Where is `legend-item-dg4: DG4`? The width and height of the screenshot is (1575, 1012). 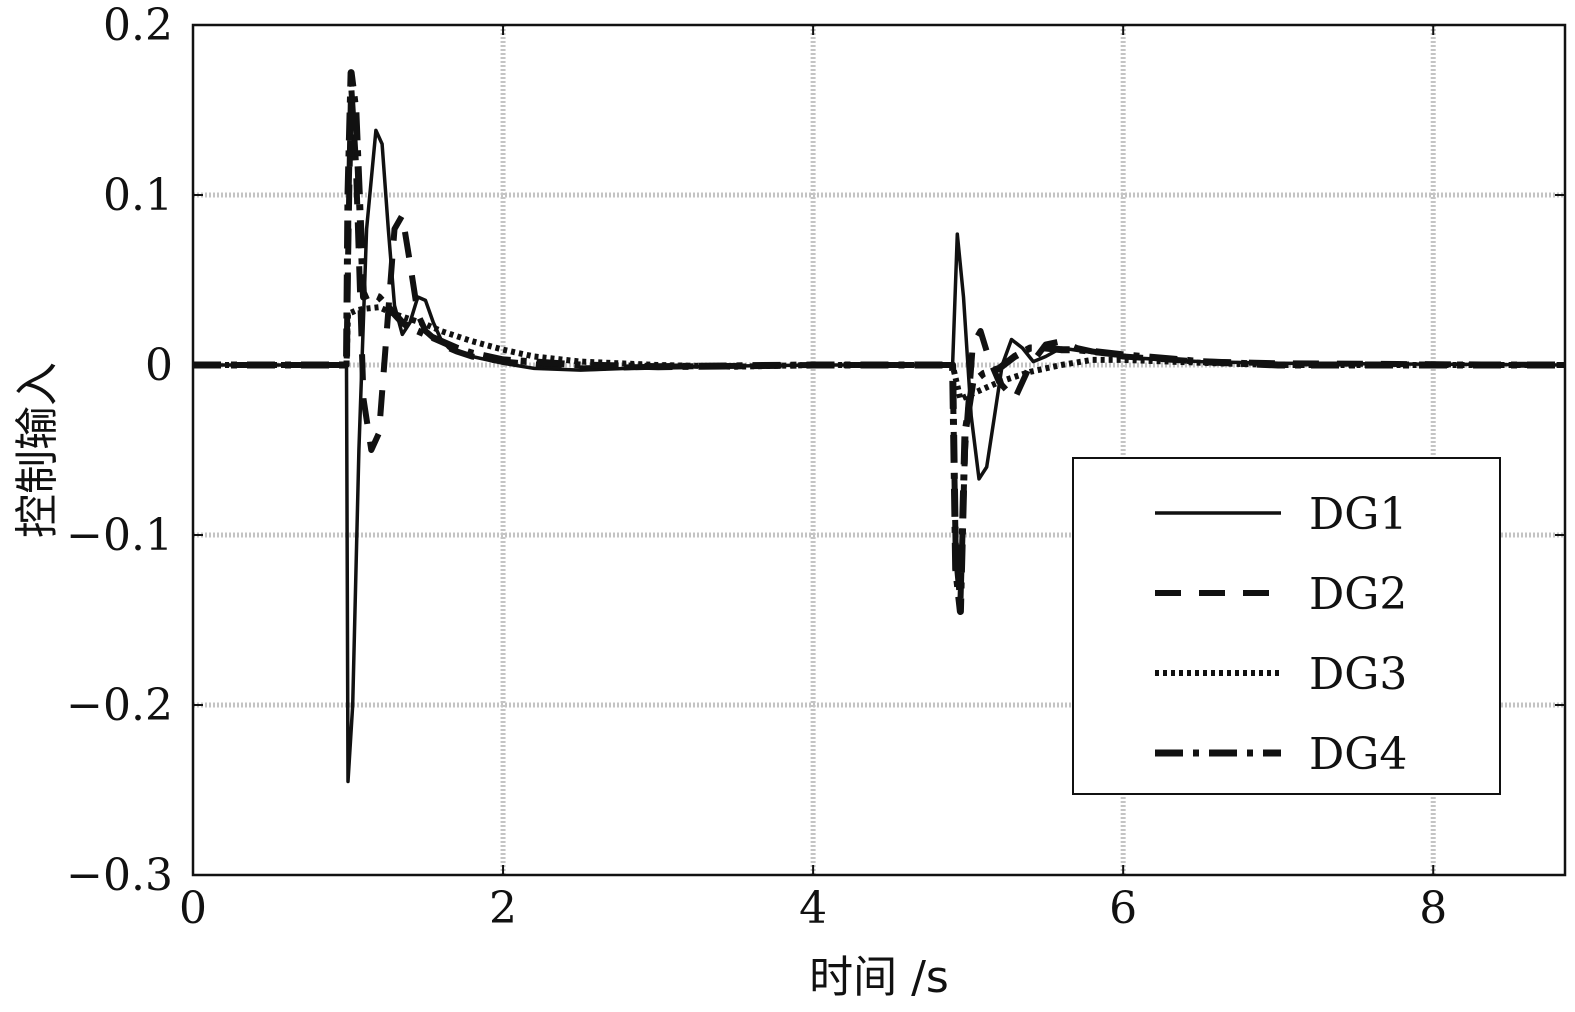 legend-item-dg4: DG4 is located at coordinates (1281, 754).